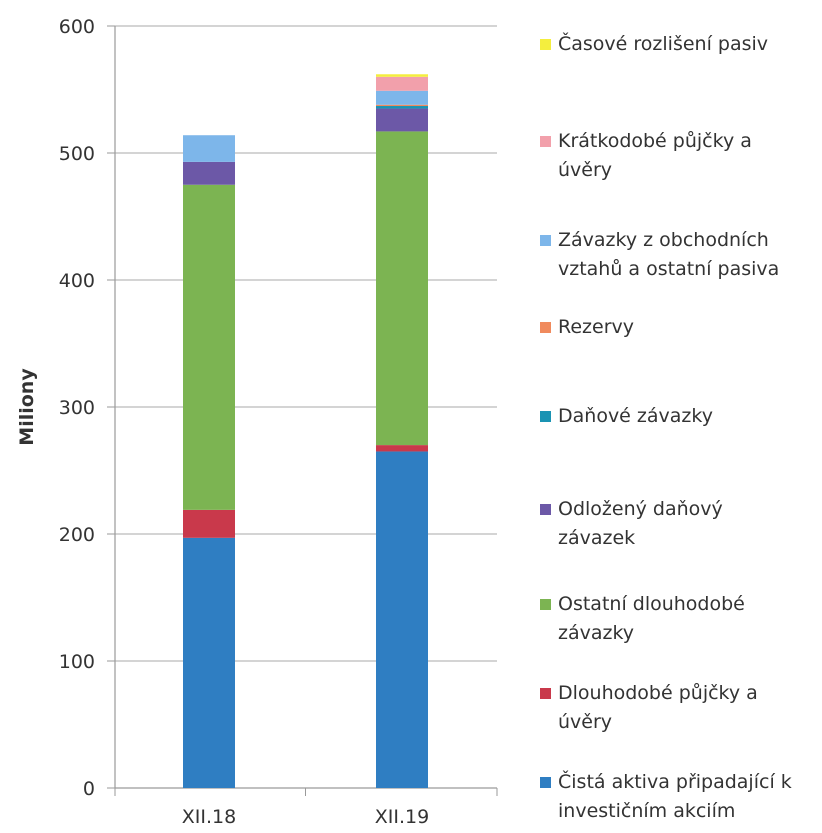  I want to click on legend-item: Ostatní dlouhodobé závazky, so click(680, 619).